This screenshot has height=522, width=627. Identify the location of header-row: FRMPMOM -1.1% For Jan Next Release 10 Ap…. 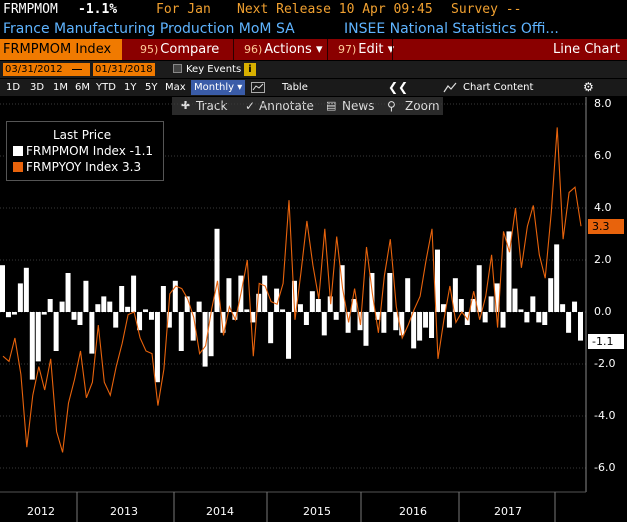
(313, 10).